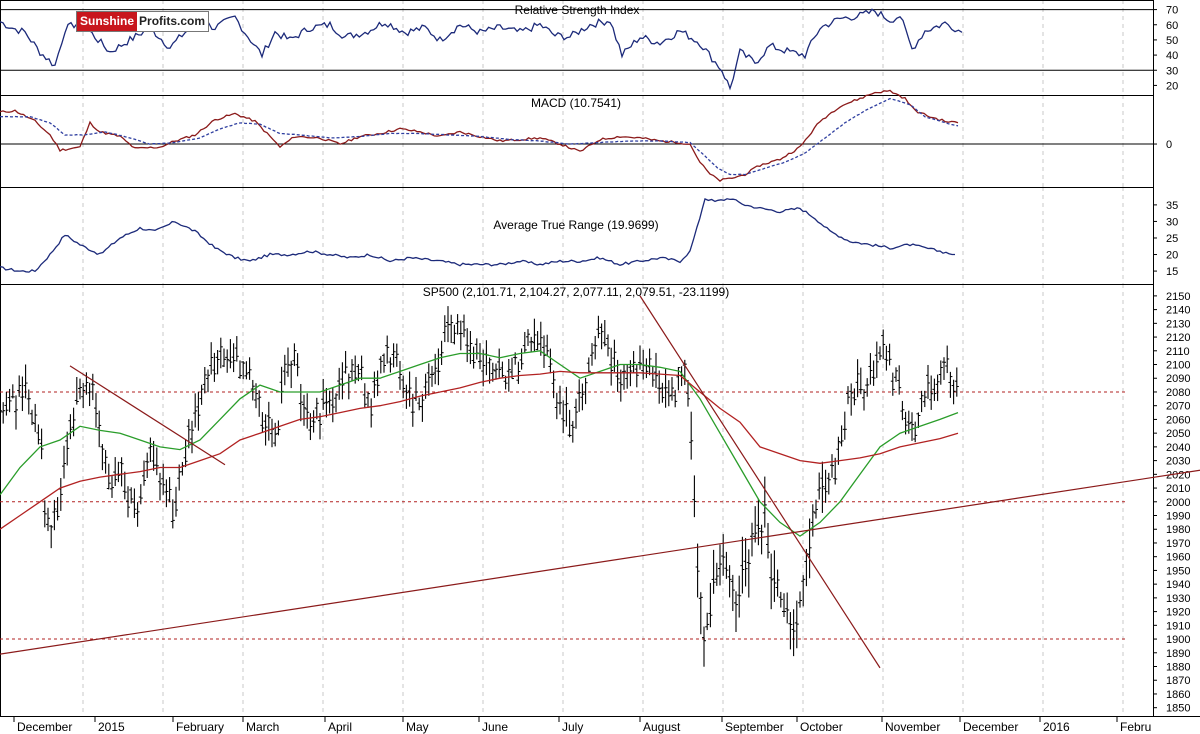 The image size is (1200, 734). I want to click on logo: Sunshine Profits.com, so click(143, 21).